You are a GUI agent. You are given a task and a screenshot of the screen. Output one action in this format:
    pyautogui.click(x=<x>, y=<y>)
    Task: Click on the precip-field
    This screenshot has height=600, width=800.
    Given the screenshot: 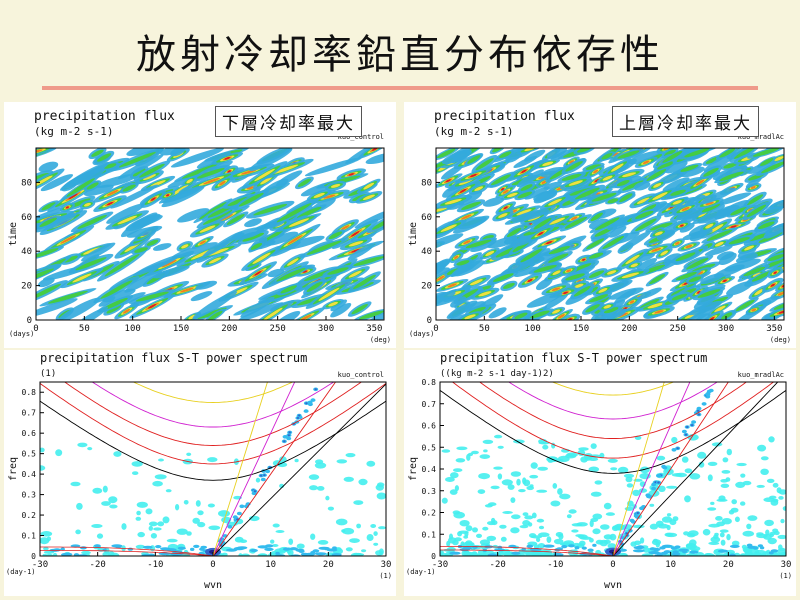 What is the action you would take?
    pyautogui.click(x=210, y=234)
    